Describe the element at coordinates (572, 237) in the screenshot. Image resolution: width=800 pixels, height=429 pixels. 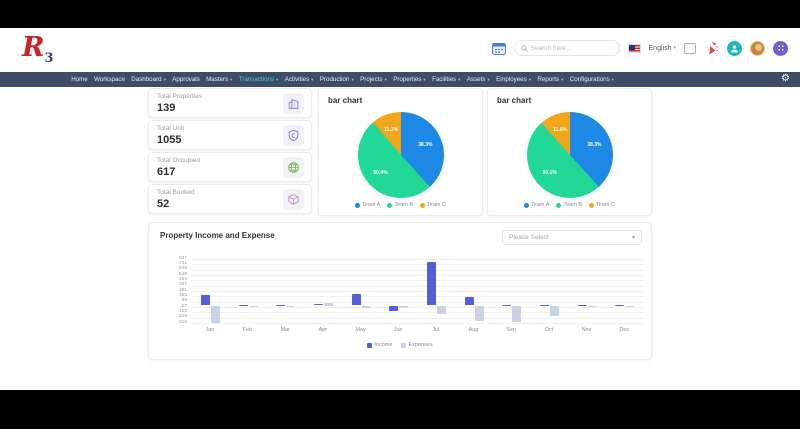
I see `filter-select: Please Select ▾` at that location.